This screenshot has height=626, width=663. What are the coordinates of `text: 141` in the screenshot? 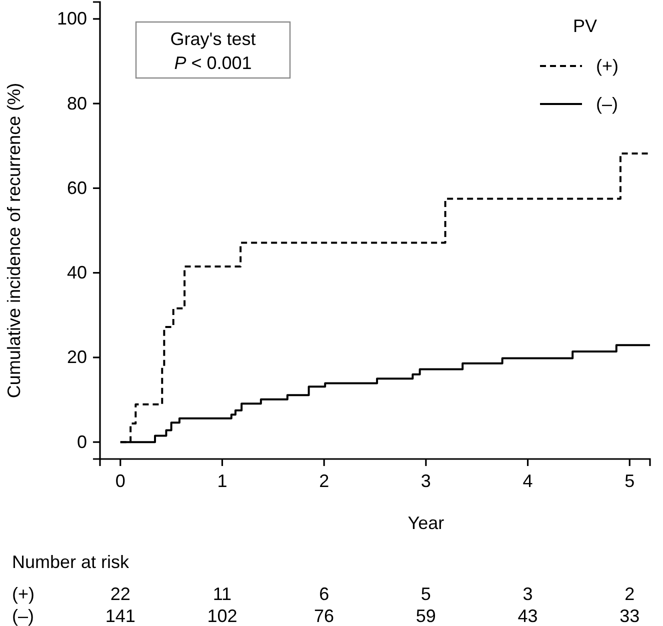 It's located at (120, 616).